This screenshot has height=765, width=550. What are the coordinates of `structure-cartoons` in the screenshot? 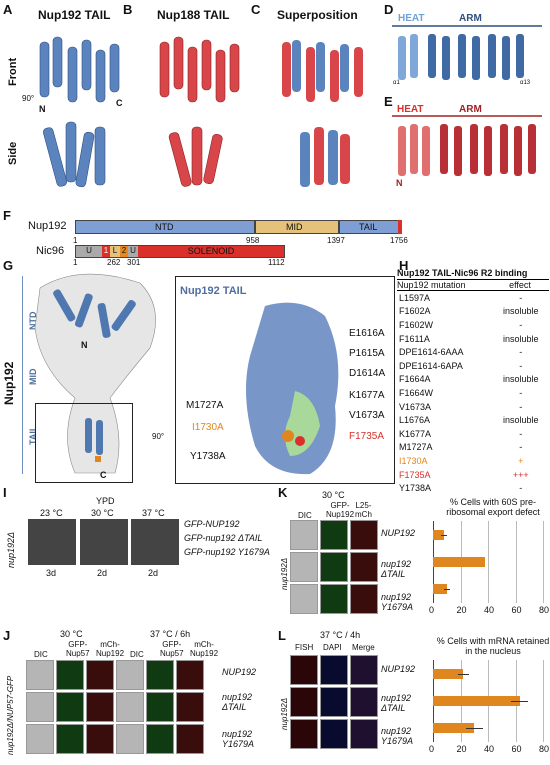 It's located at (201, 112).